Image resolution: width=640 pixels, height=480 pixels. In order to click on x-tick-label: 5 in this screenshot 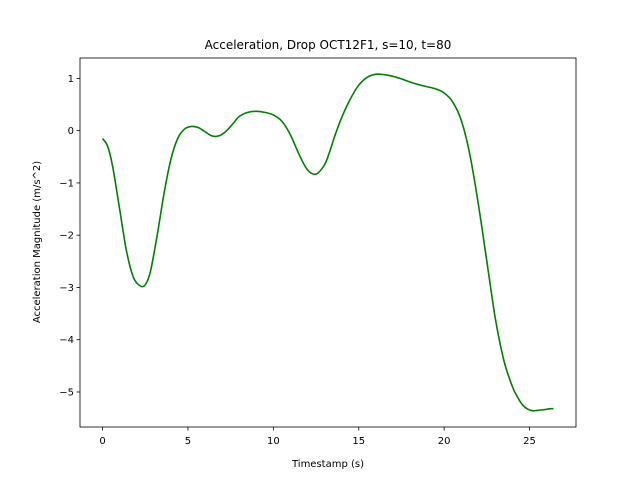, I will do `click(188, 441)`.